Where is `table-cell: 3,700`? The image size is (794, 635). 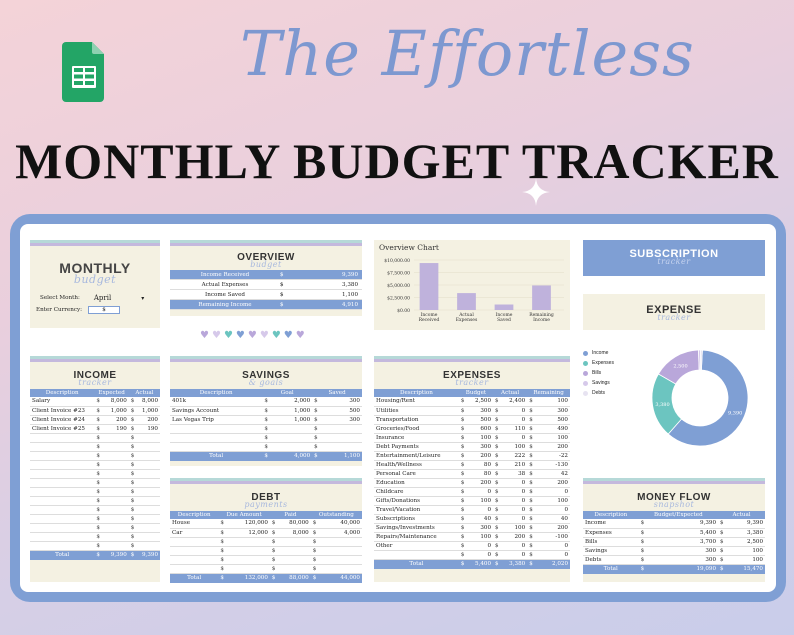
table-cell: 3,700 is located at coordinates (688, 542).